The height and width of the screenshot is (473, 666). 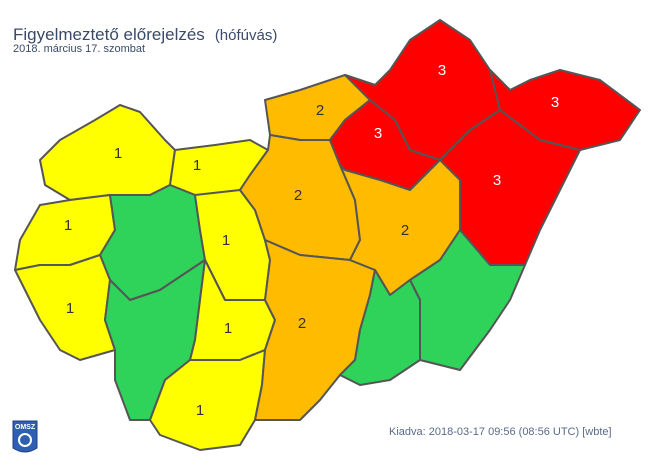 I want to click on svg-text: OMSZ, so click(x=25, y=427).